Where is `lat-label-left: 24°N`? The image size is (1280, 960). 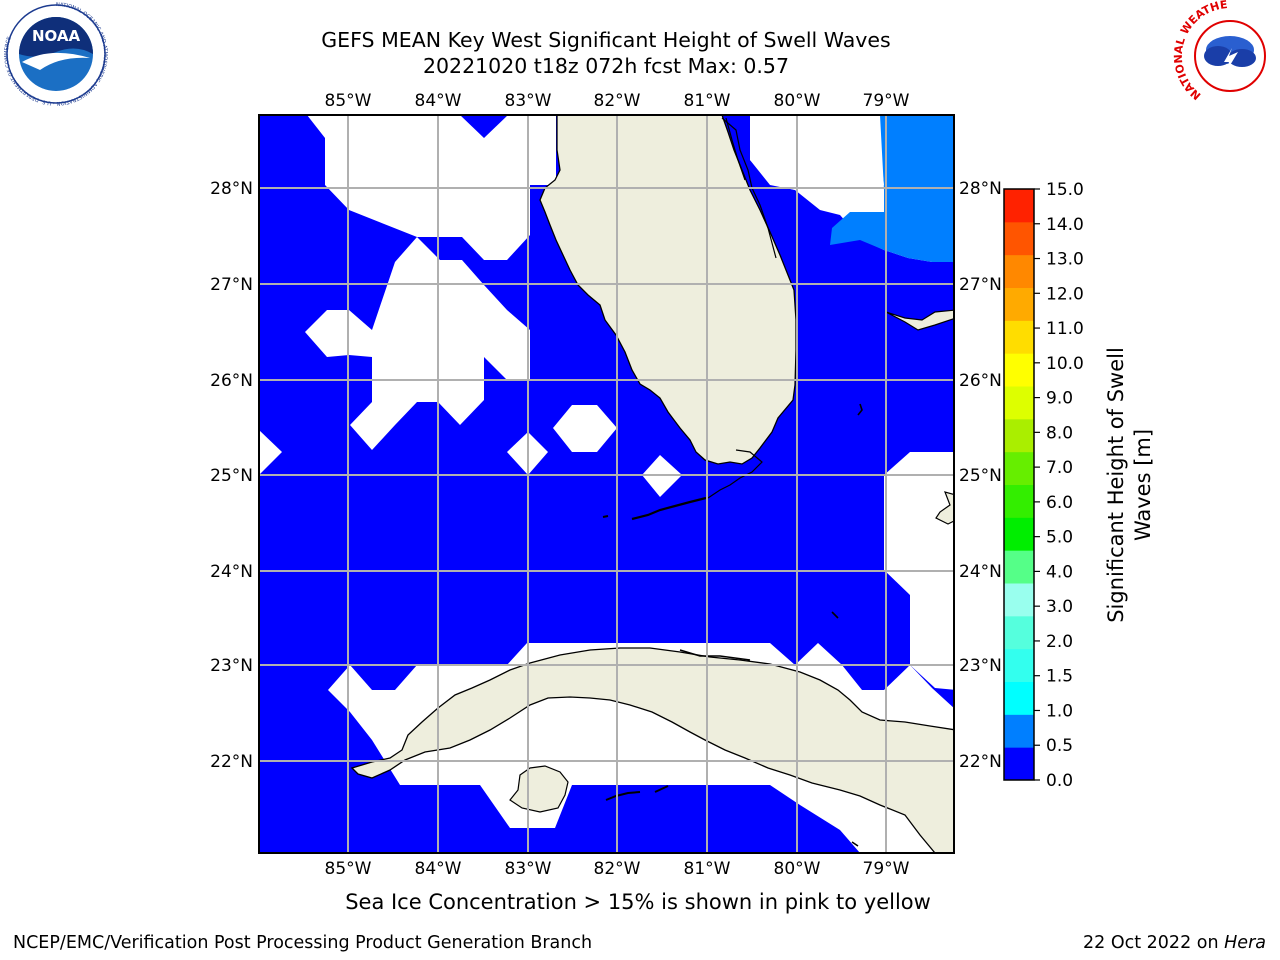
lat-label-left: 24°N is located at coordinates (231, 572).